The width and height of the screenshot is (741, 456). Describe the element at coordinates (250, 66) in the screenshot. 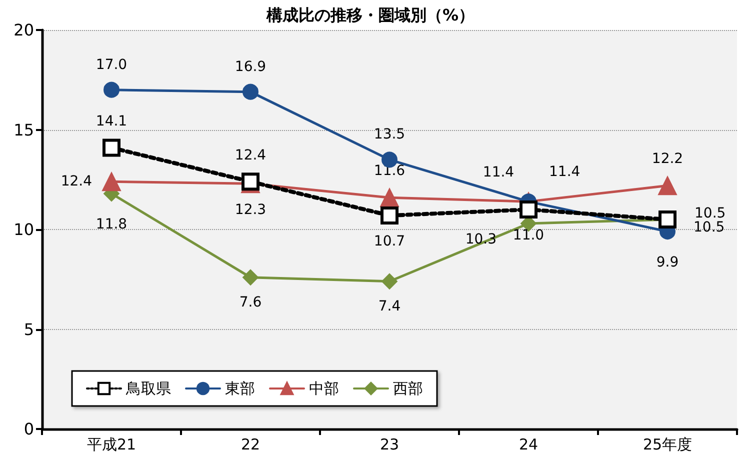

I see `data-label: 16.9` at that location.